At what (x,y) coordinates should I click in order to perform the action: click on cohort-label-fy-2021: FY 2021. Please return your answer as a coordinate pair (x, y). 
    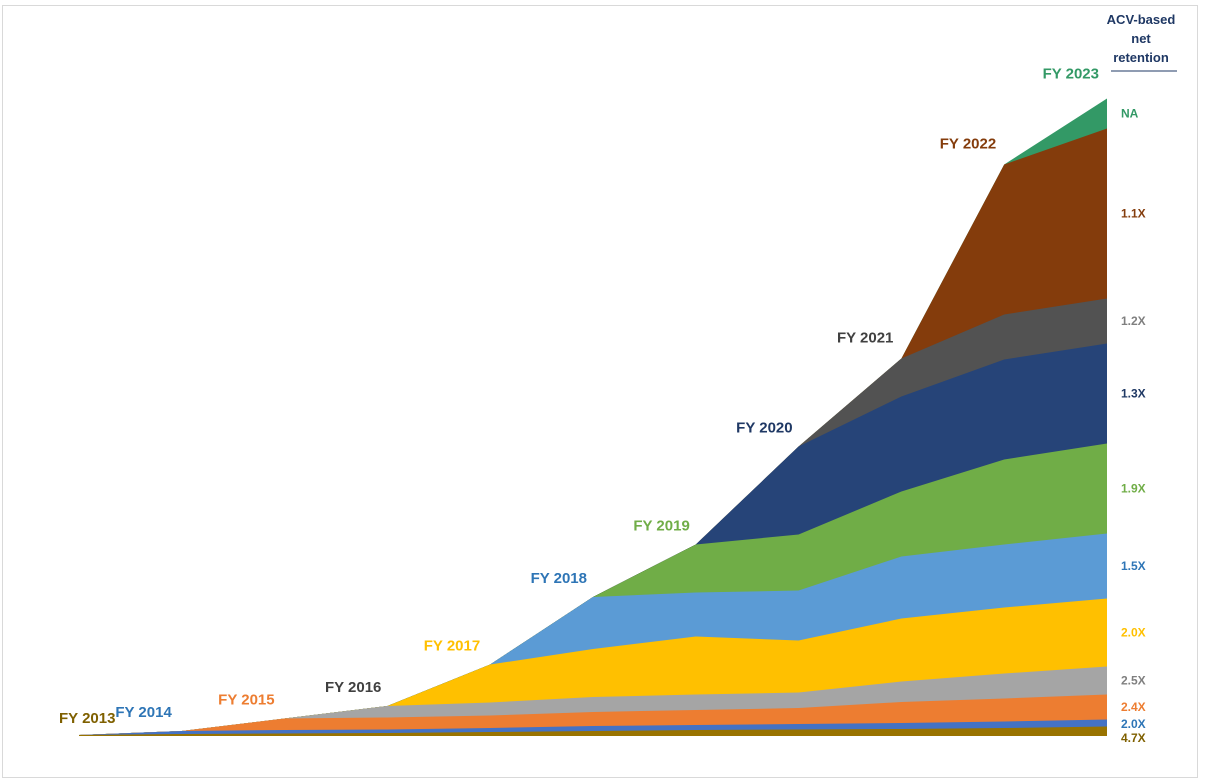
    Looking at the image, I should click on (865, 338).